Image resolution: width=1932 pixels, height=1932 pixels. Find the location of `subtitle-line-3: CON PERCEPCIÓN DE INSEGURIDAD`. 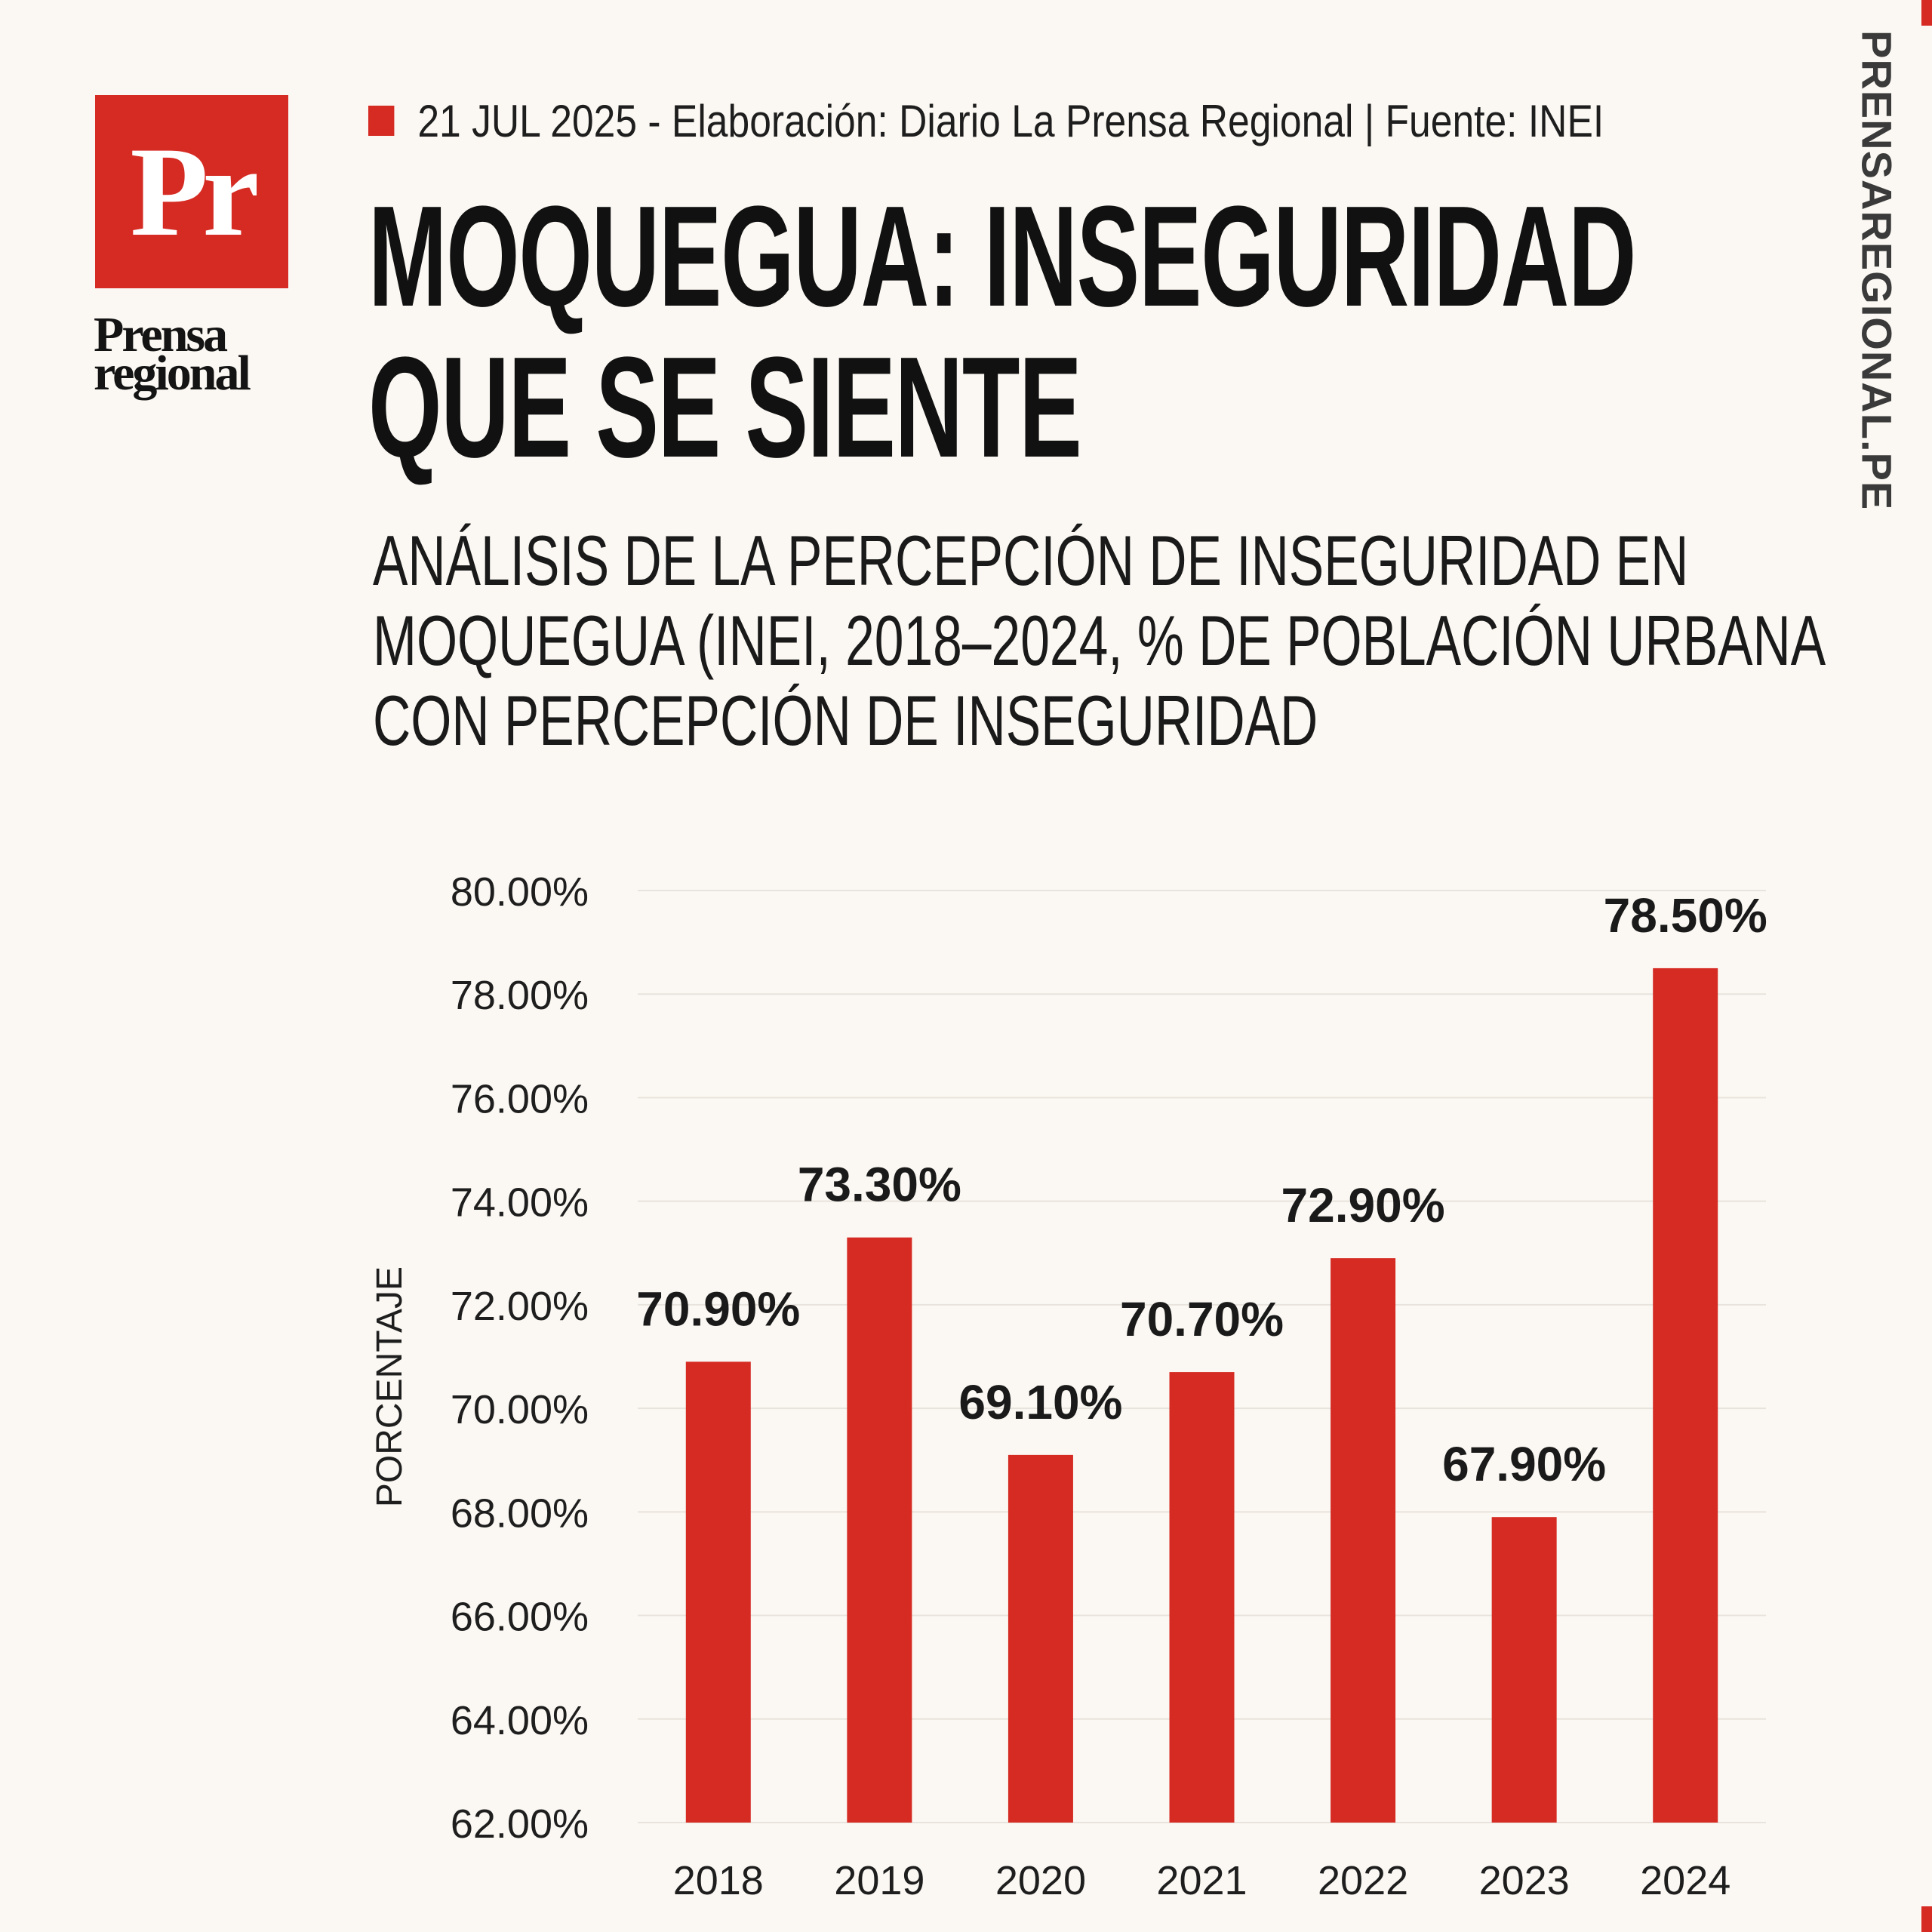

subtitle-line-3: CON PERCEPCIÓN DE INSEGURIDAD is located at coordinates (845, 720).